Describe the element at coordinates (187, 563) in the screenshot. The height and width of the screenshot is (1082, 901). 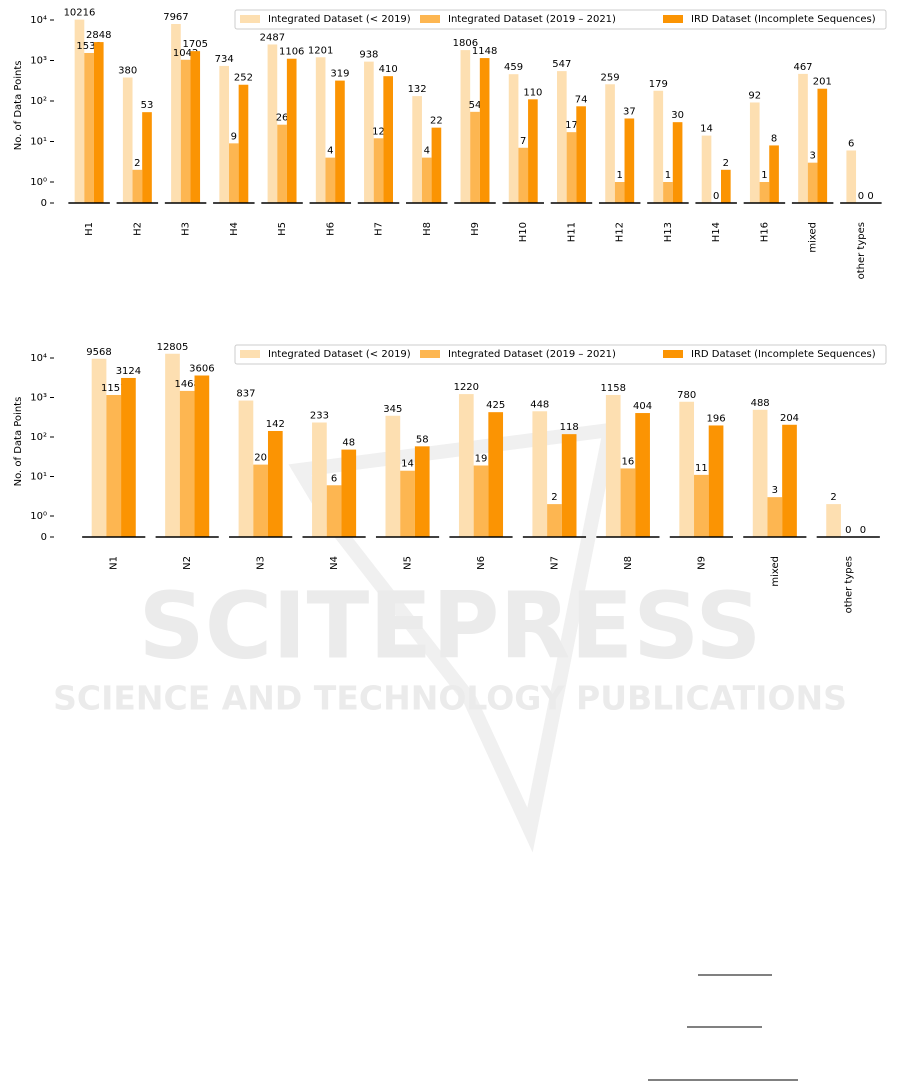
I see `x-tick-label: N2` at that location.